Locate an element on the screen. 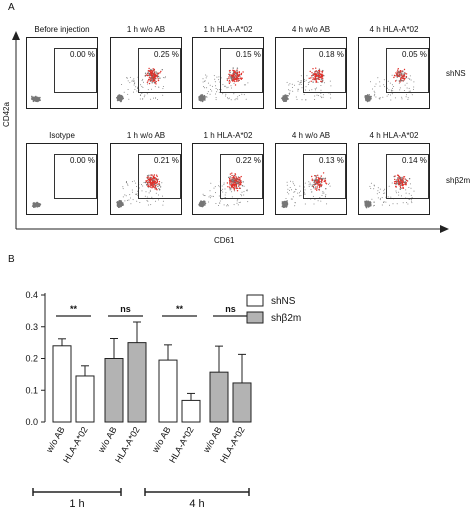 This screenshot has width=474, height=510. flow-gate-value: 0.25 % is located at coordinates (166, 54).